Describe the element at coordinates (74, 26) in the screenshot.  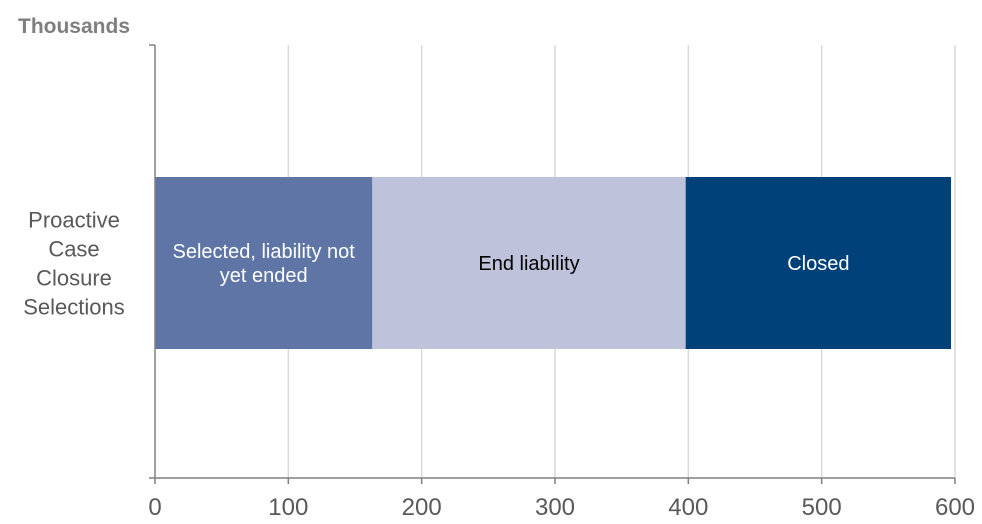
I see `unit-label: Thousands` at that location.